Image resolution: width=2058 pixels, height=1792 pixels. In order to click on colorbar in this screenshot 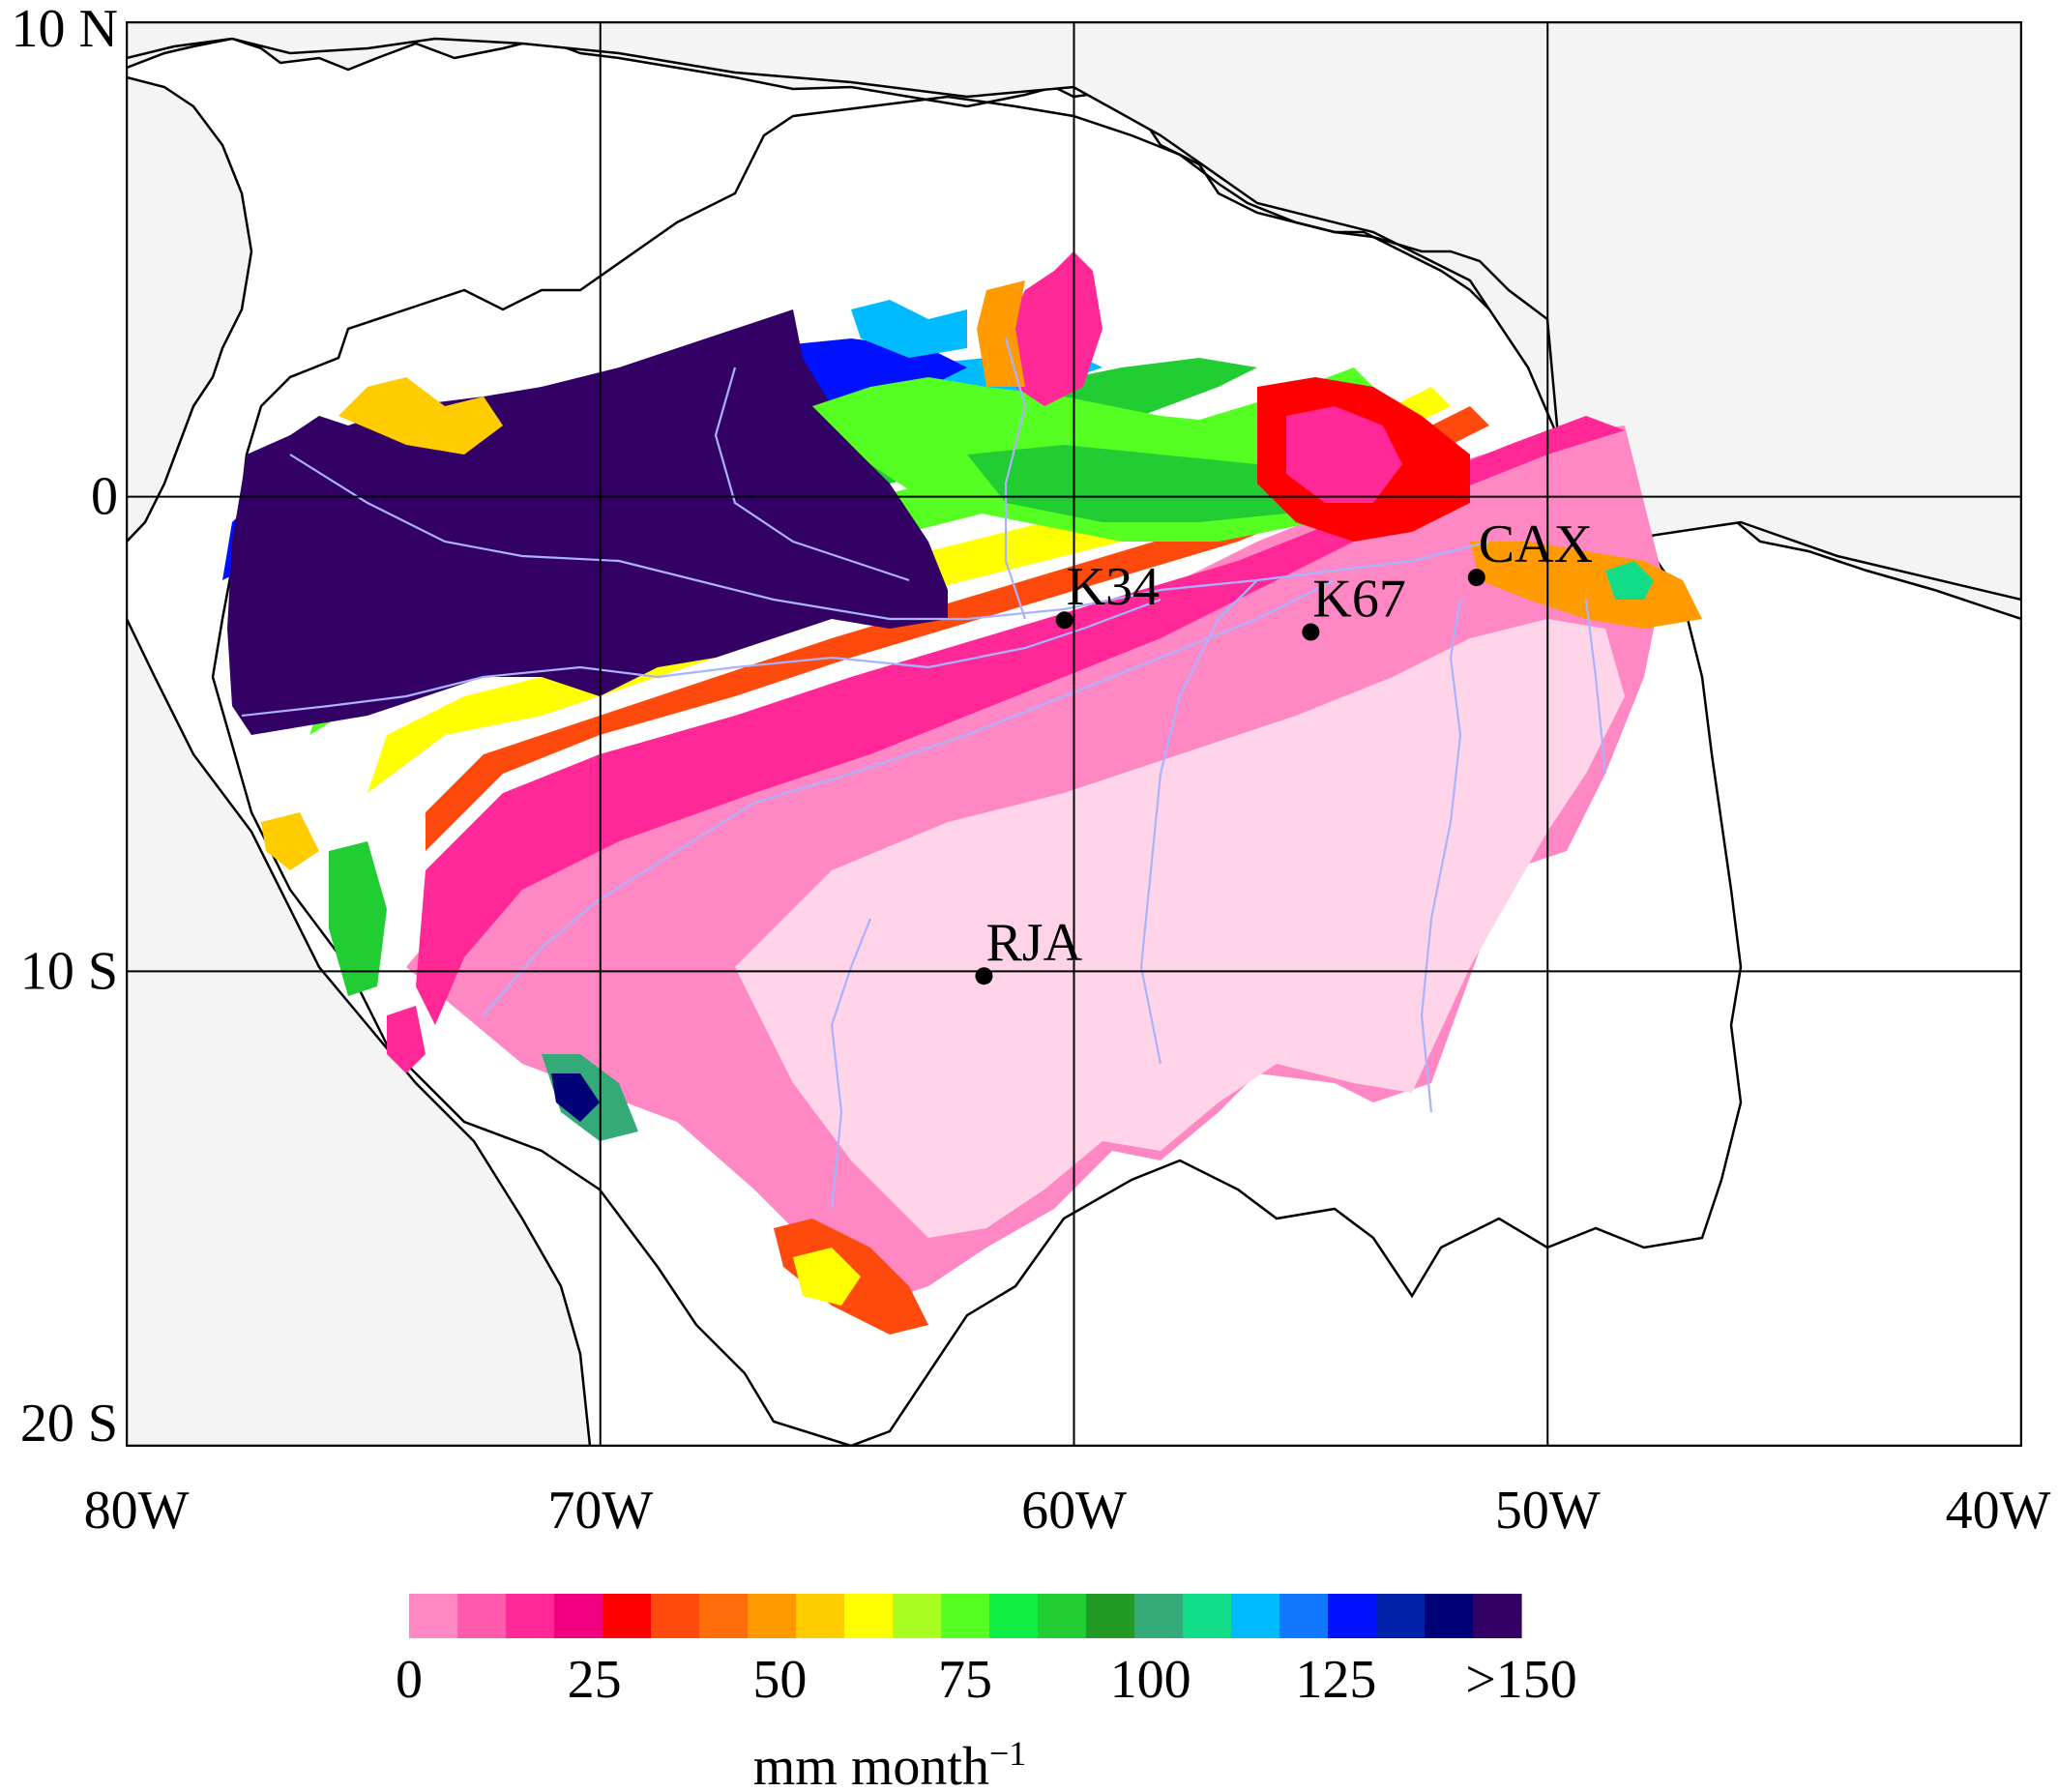, I will do `click(965, 1616)`.